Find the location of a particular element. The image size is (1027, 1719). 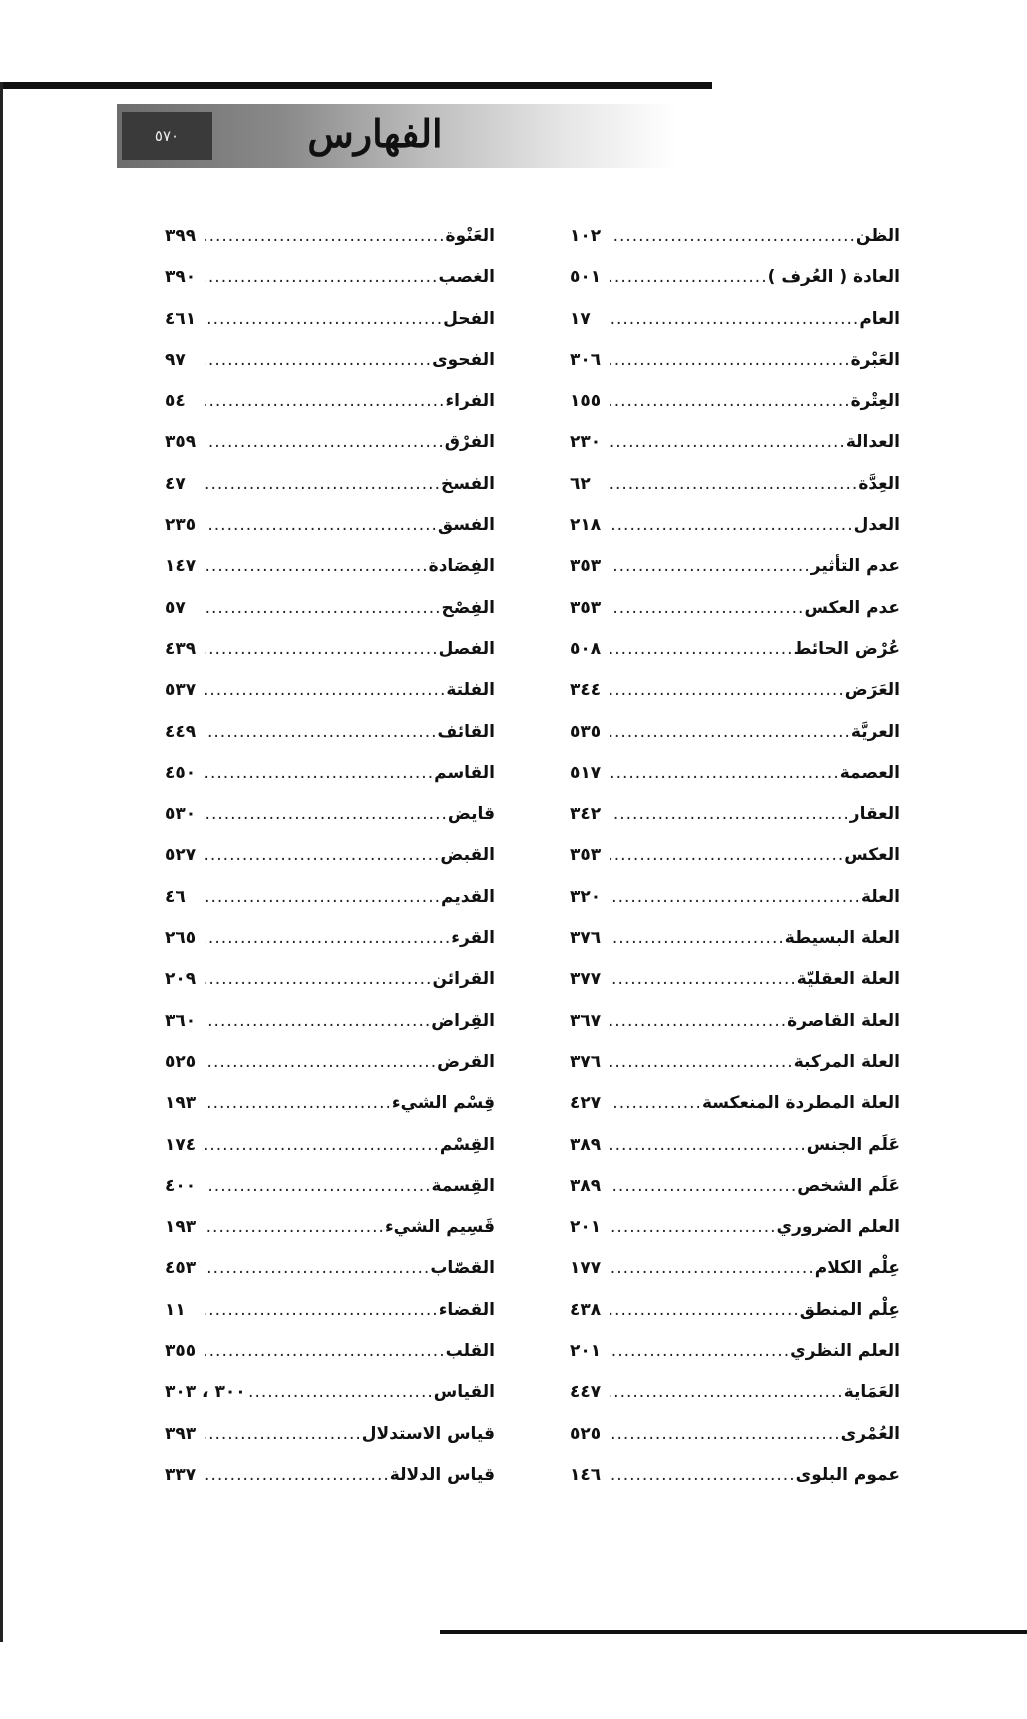

index-term: القرائن is located at coordinates (463, 979).